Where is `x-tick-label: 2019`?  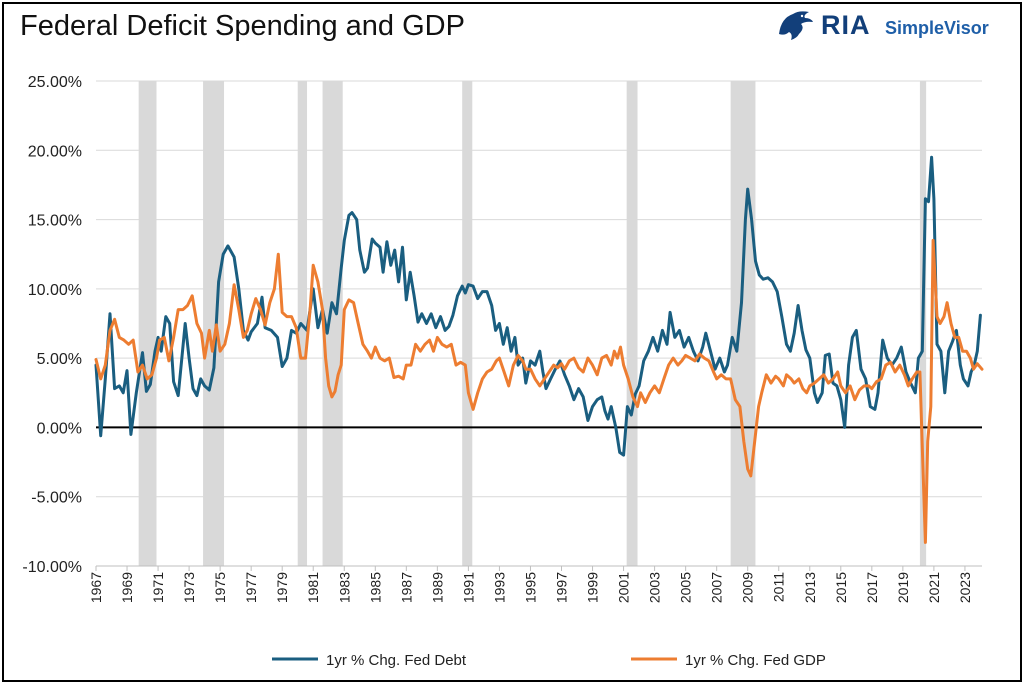
x-tick-label: 2019 is located at coordinates (903, 587).